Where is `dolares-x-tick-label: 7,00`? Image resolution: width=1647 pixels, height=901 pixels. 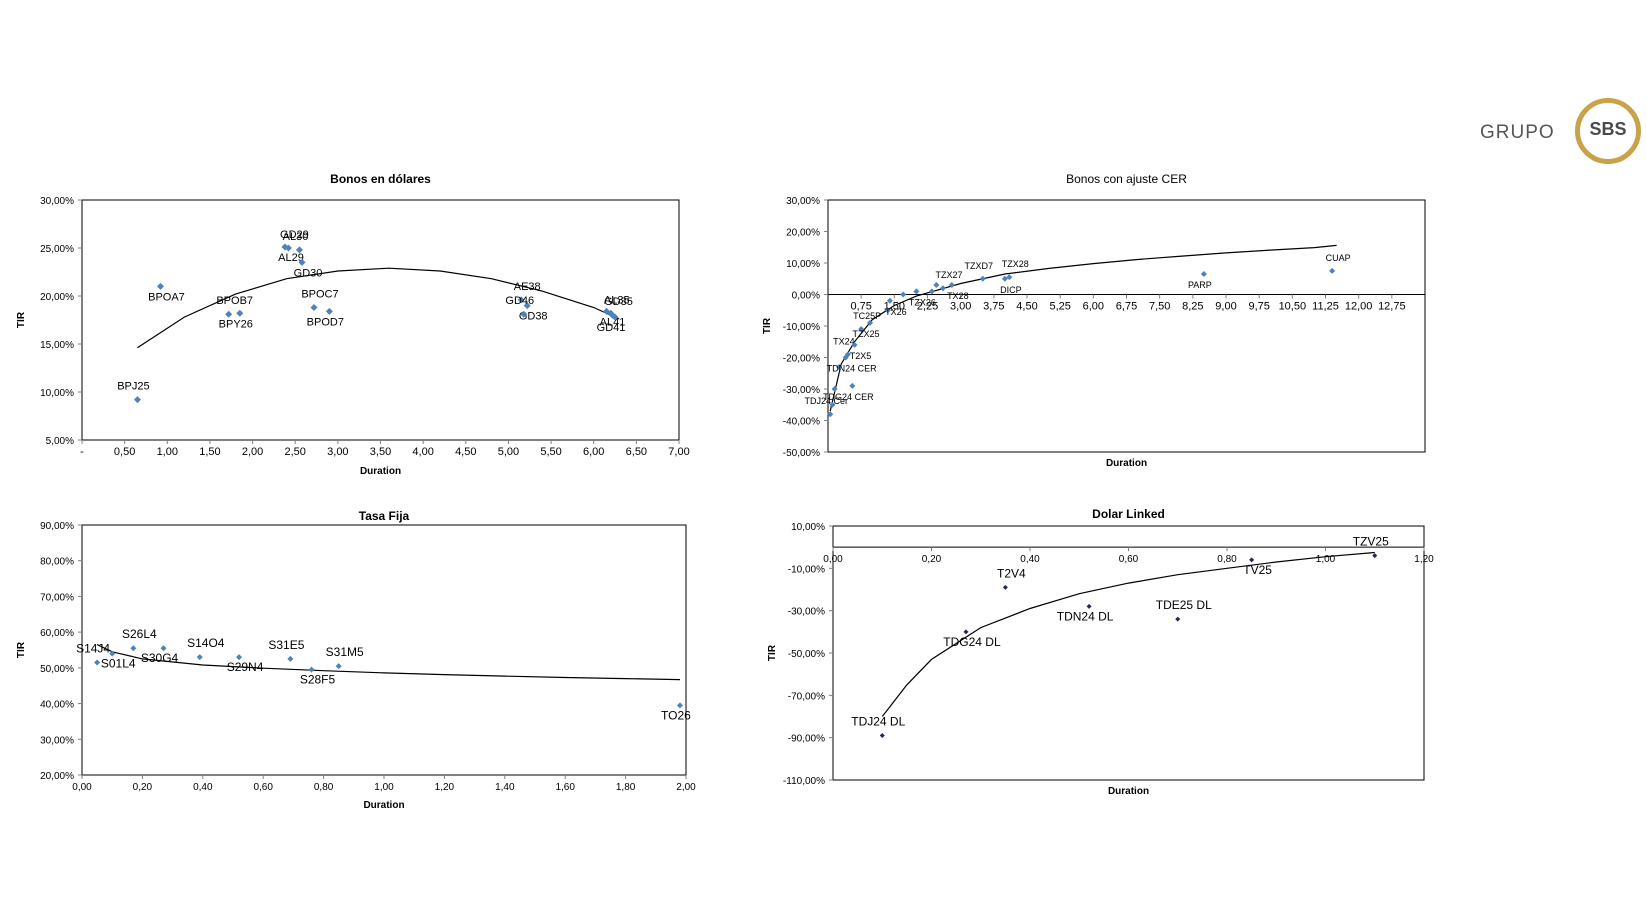 dolares-x-tick-label: 7,00 is located at coordinates (678, 452).